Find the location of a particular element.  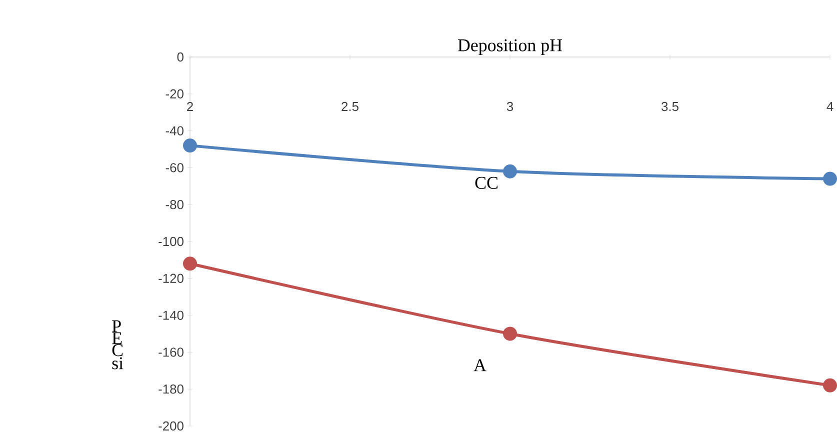

y-tick-label: 0 is located at coordinates (180, 57).